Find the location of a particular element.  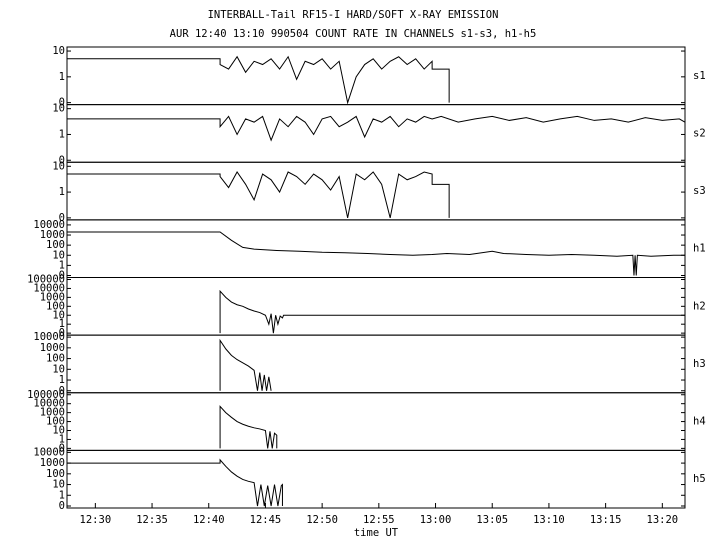

x-tick-label: 13:15 is located at coordinates (606, 520).